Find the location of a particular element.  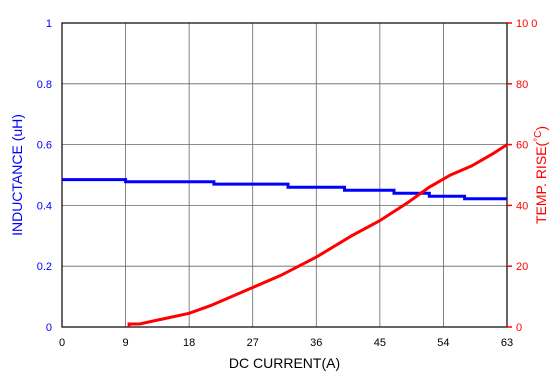

y-right-tick-label: 40 is located at coordinates (522, 206).